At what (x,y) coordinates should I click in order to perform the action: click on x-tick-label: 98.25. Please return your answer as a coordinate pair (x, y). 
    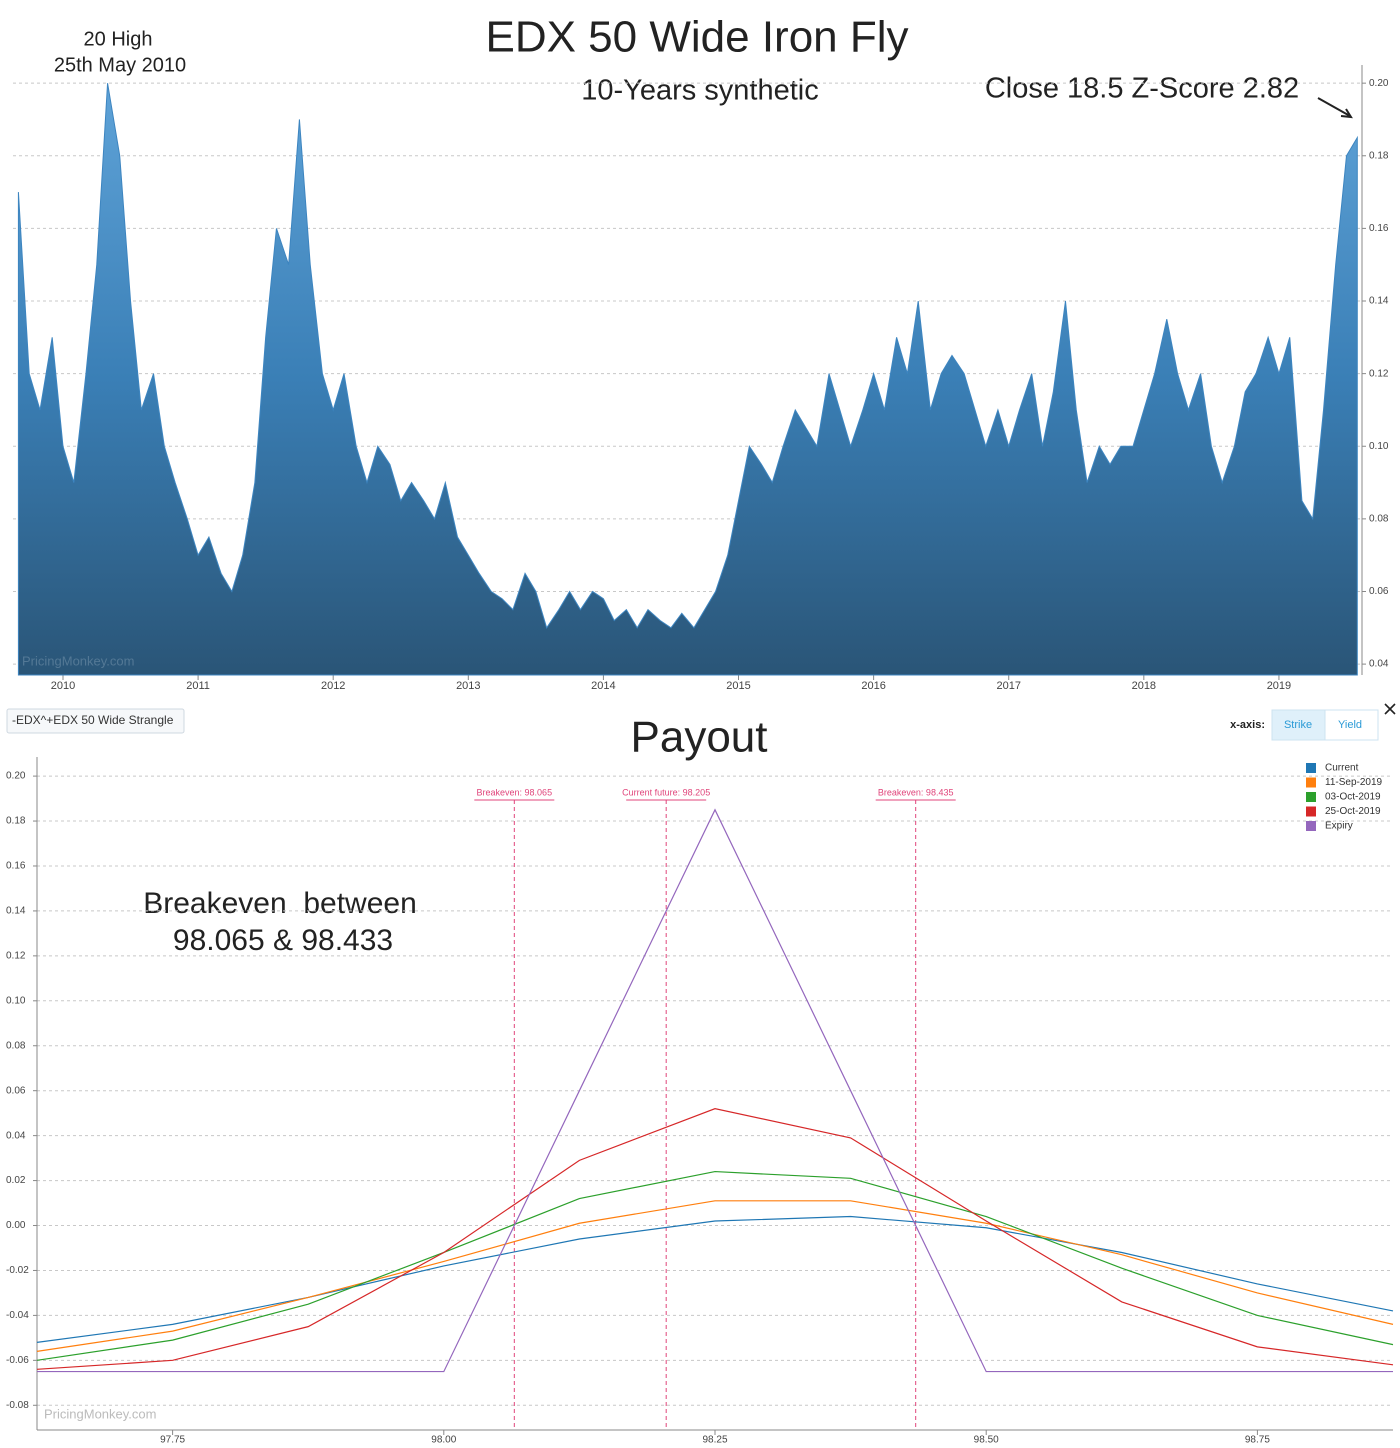
    Looking at the image, I should click on (714, 1440).